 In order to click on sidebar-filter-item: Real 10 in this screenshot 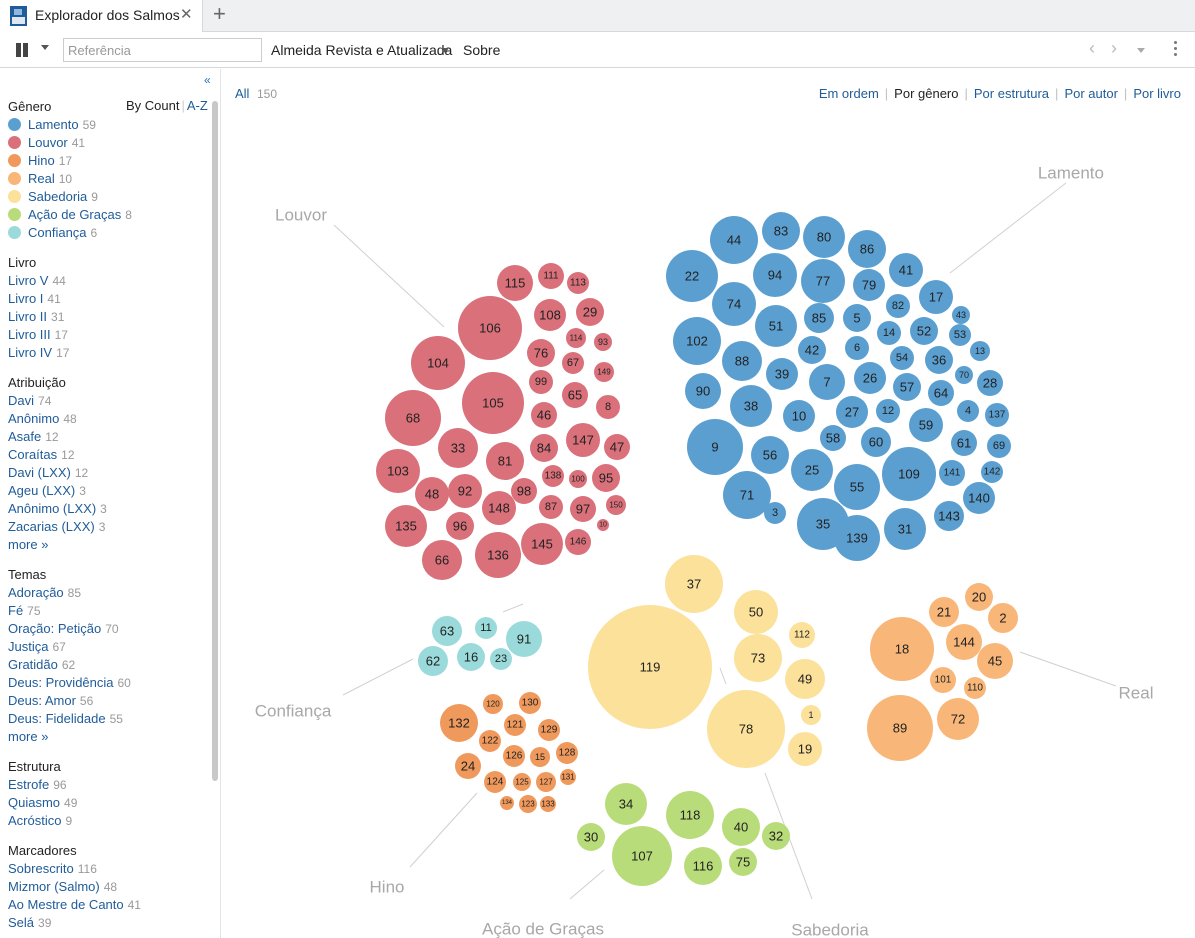, I will do `click(108, 179)`.